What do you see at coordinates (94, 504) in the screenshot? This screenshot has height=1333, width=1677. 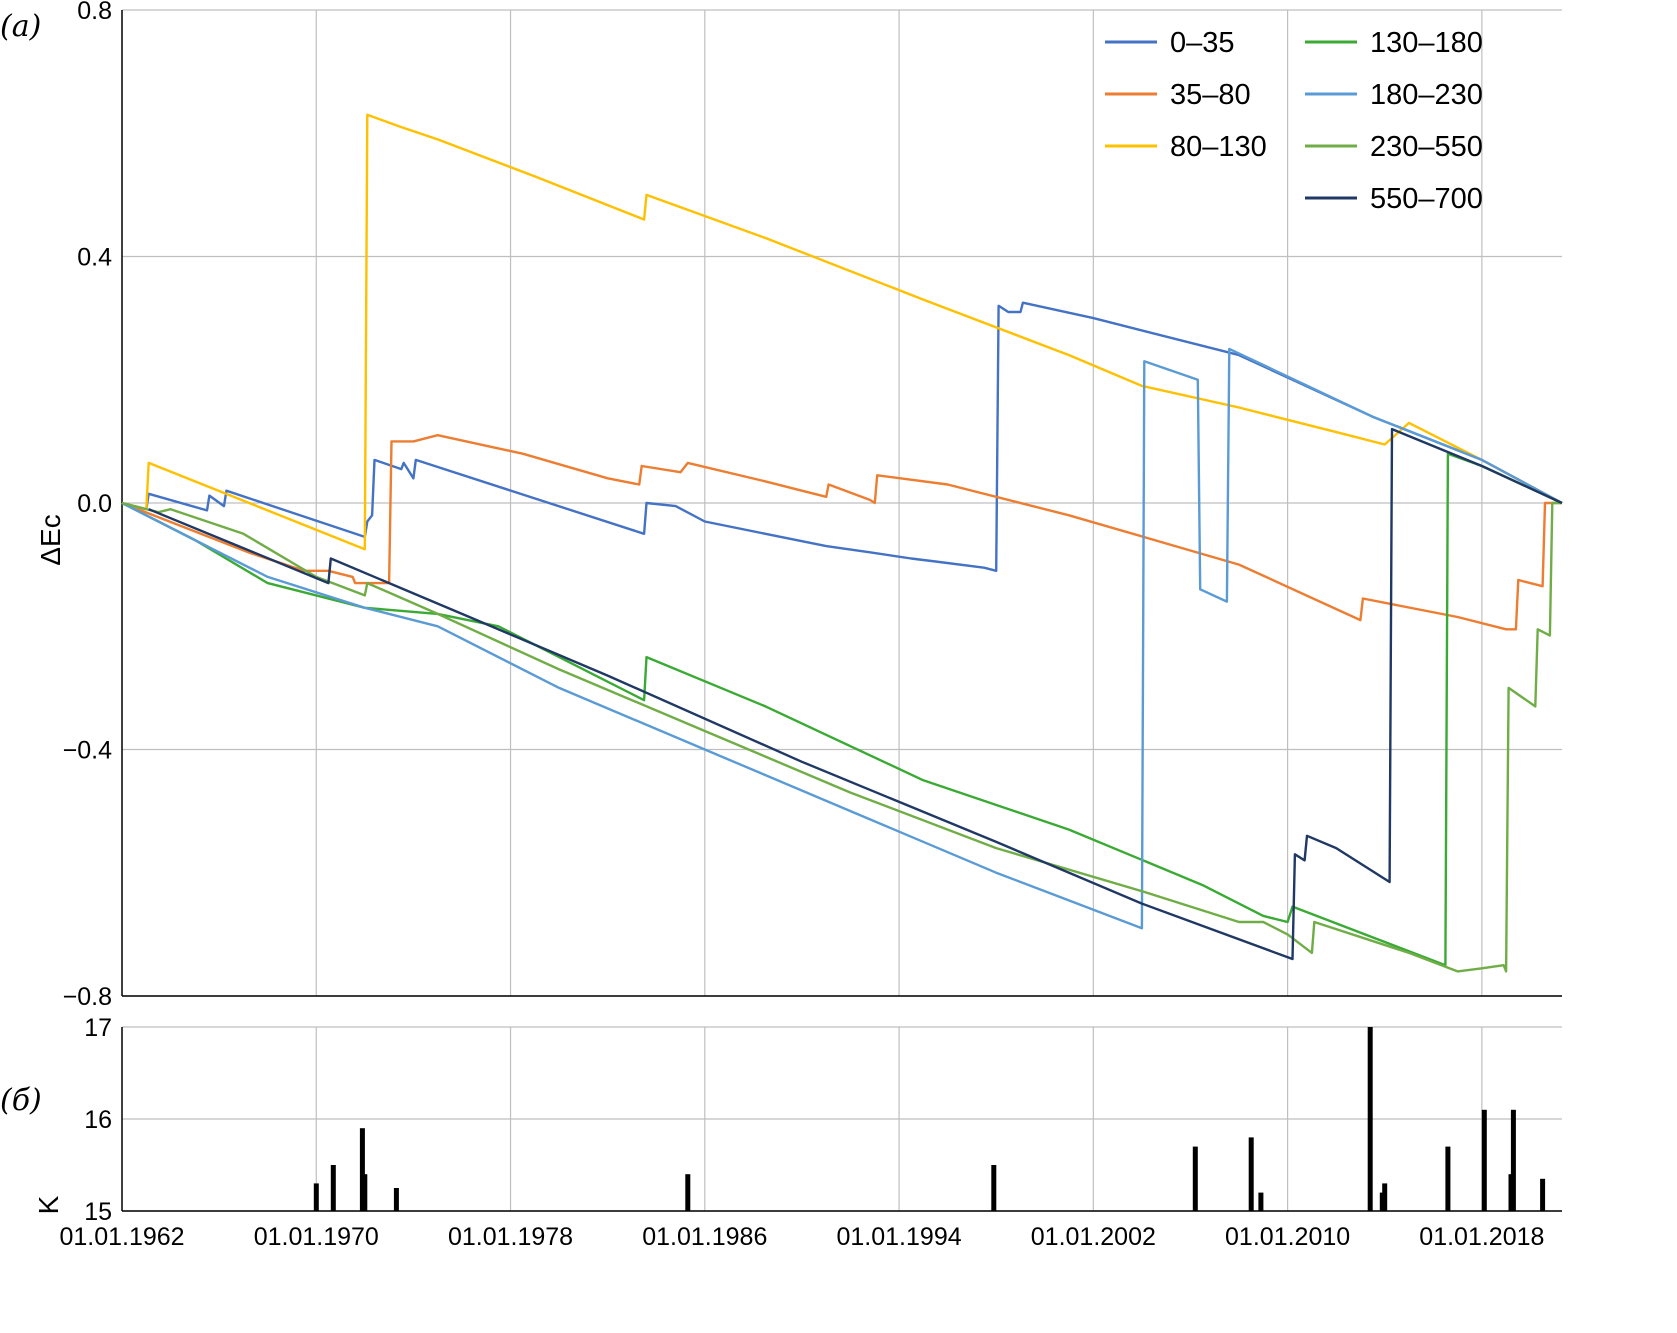 I see `panel-a-y-tick-label: 0.0` at bounding box center [94, 504].